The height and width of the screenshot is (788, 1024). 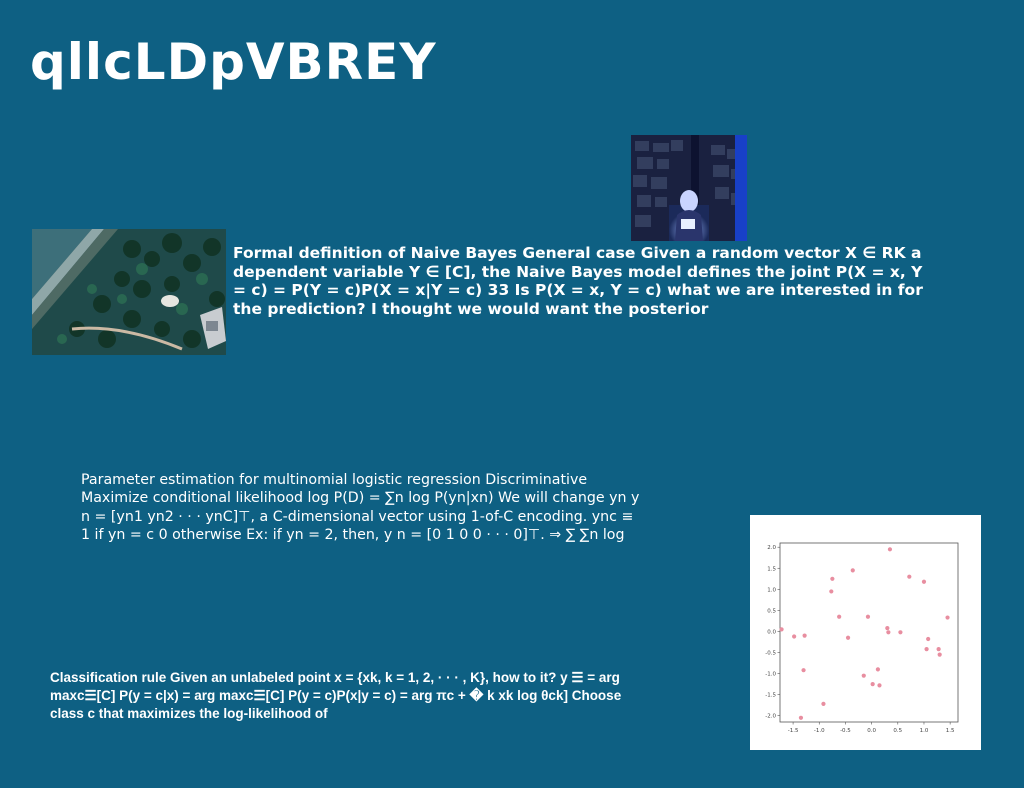 What do you see at coordinates (871, 731) in the screenshot?
I see `x-tick-label: 0.0` at bounding box center [871, 731].